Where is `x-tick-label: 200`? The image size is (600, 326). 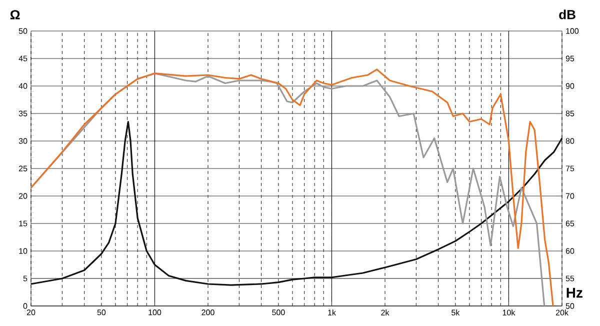
x-tick-label: 200 is located at coordinates (208, 313).